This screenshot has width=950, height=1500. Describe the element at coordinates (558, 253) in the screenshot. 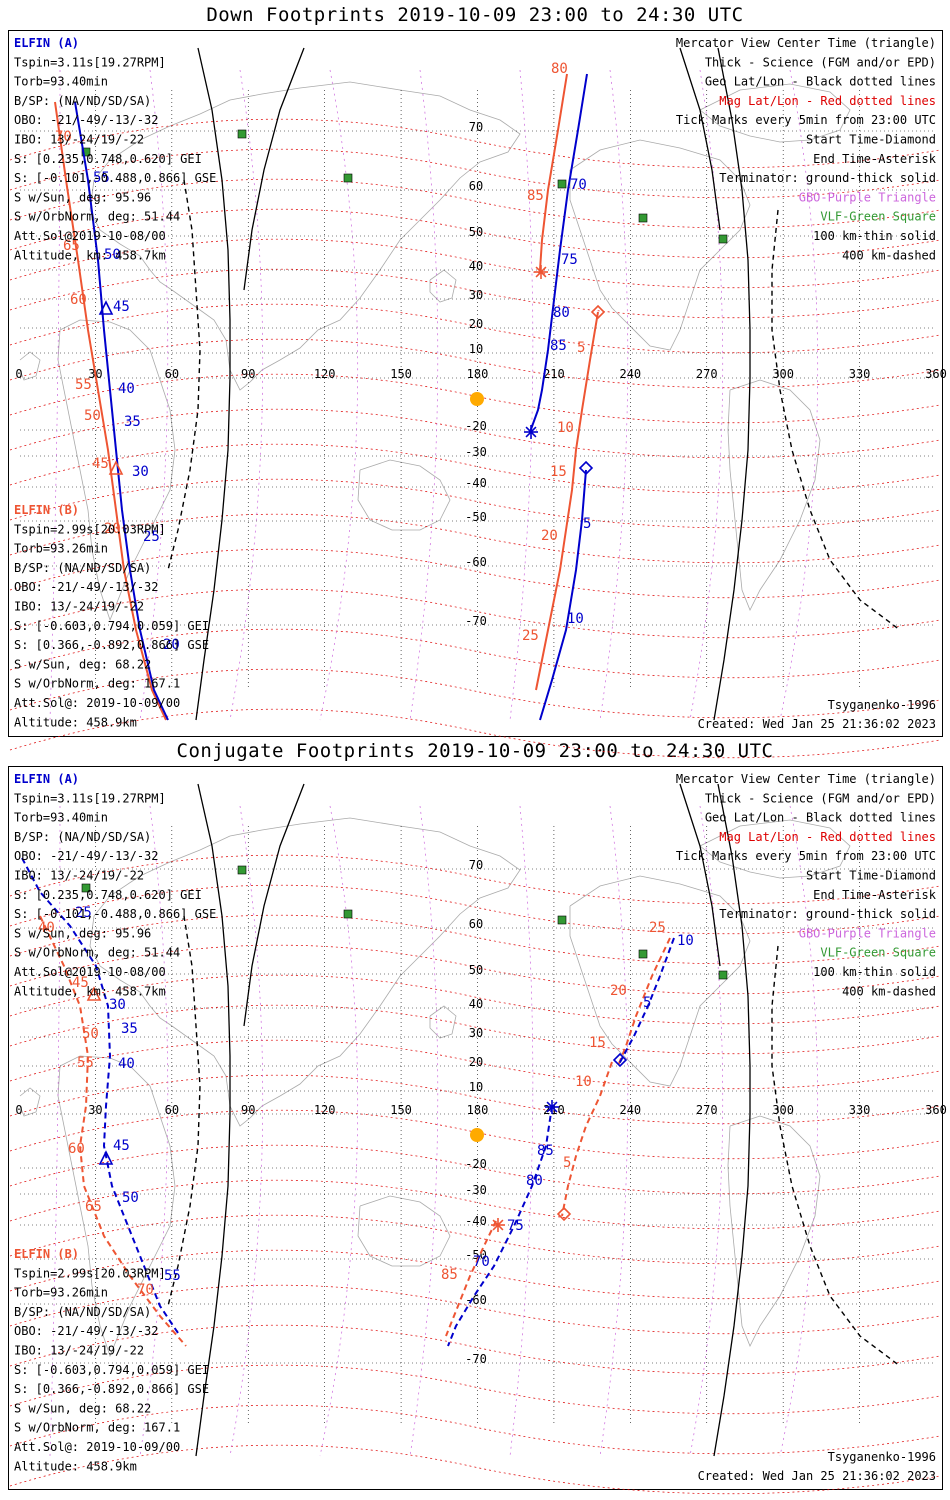

I see `elfin-a-track-east` at that location.